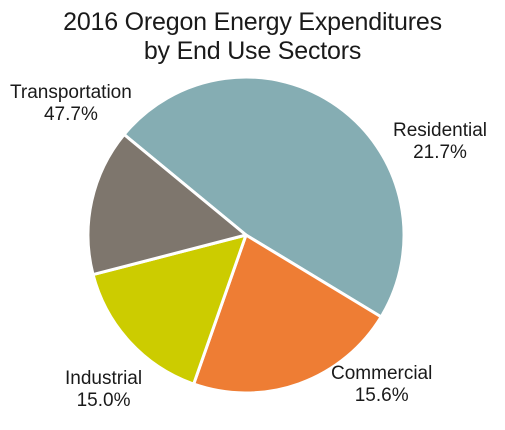  I want to click on label-transportation-name: Transportation, so click(71, 92).